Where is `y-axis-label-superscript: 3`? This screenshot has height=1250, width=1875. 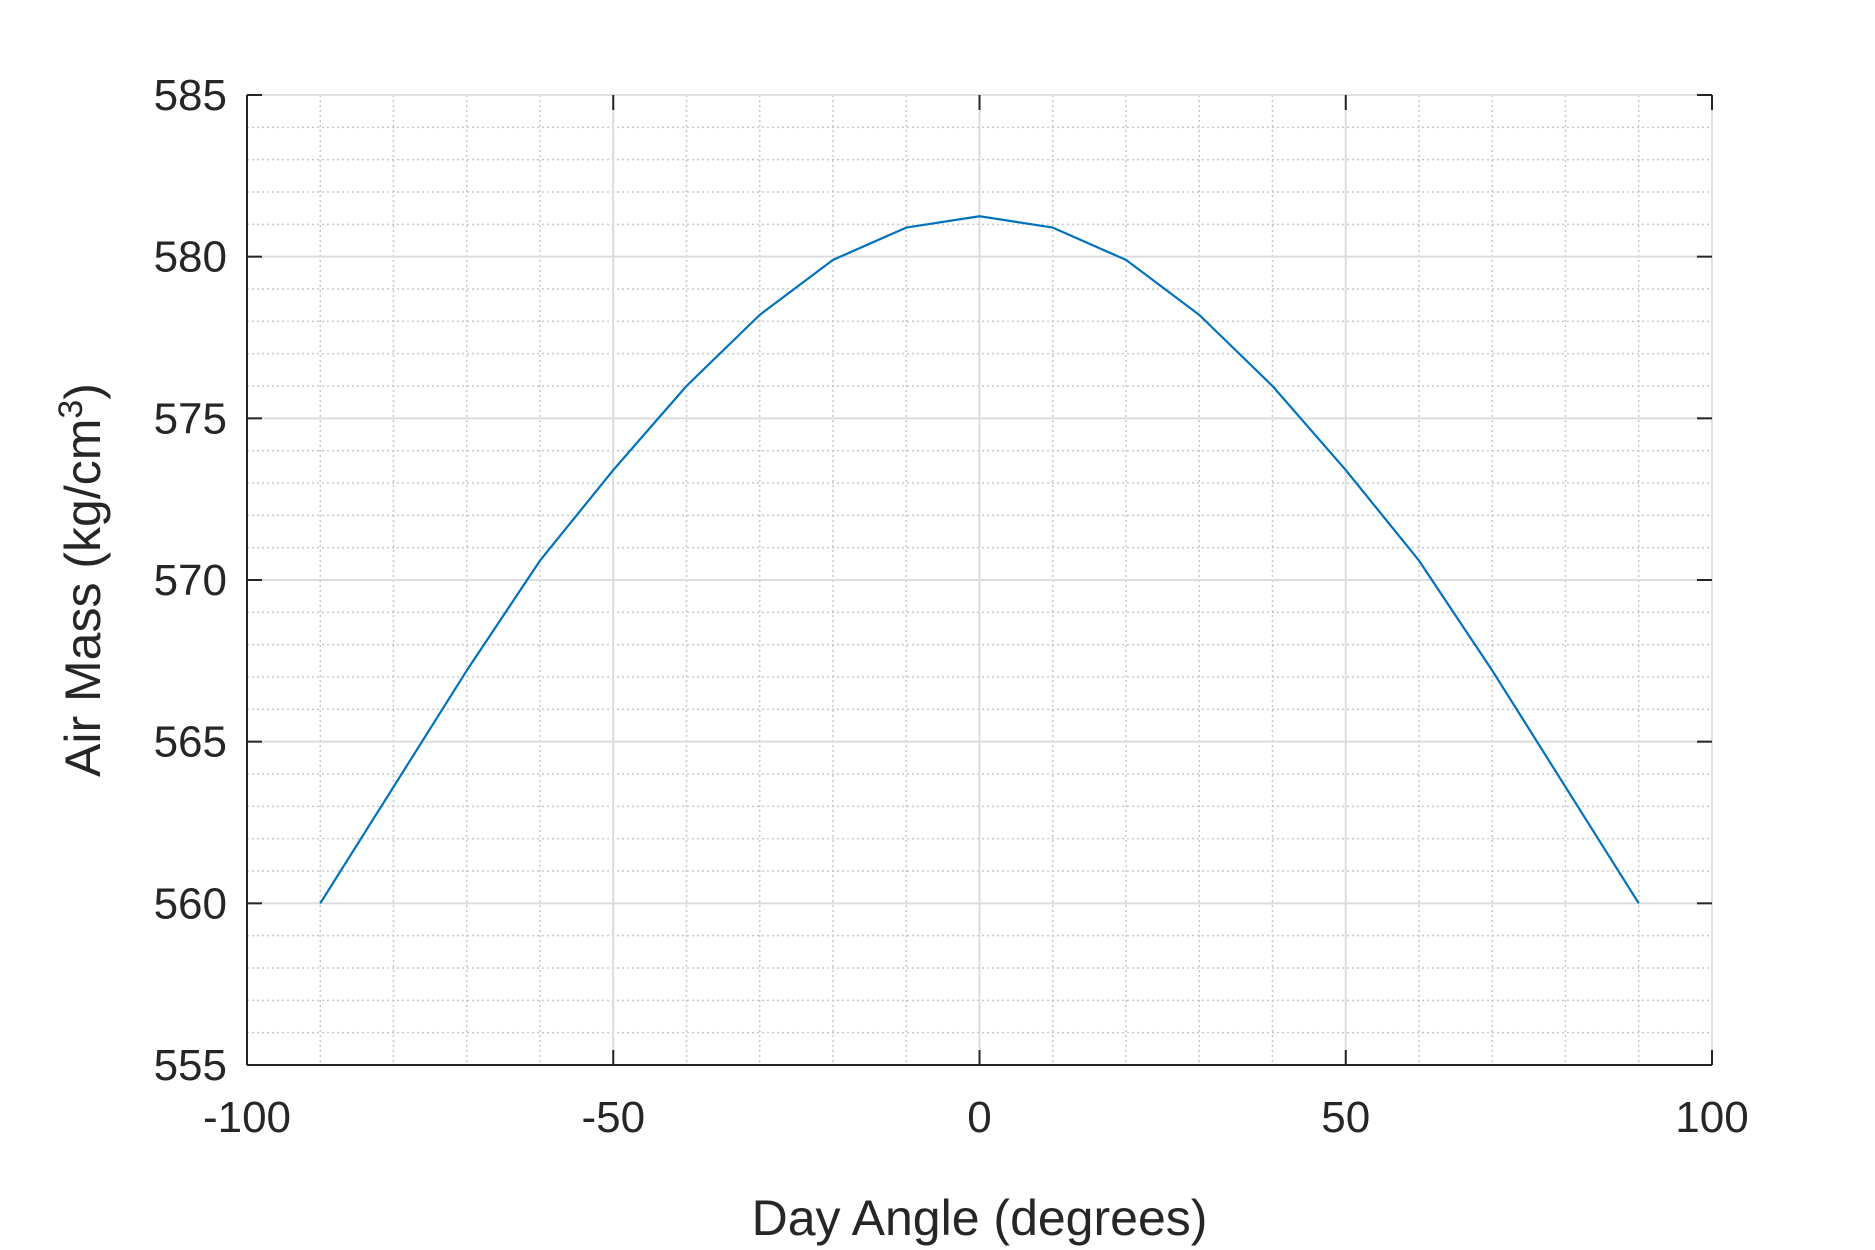 y-axis-label-superscript: 3 is located at coordinates (71, 409).